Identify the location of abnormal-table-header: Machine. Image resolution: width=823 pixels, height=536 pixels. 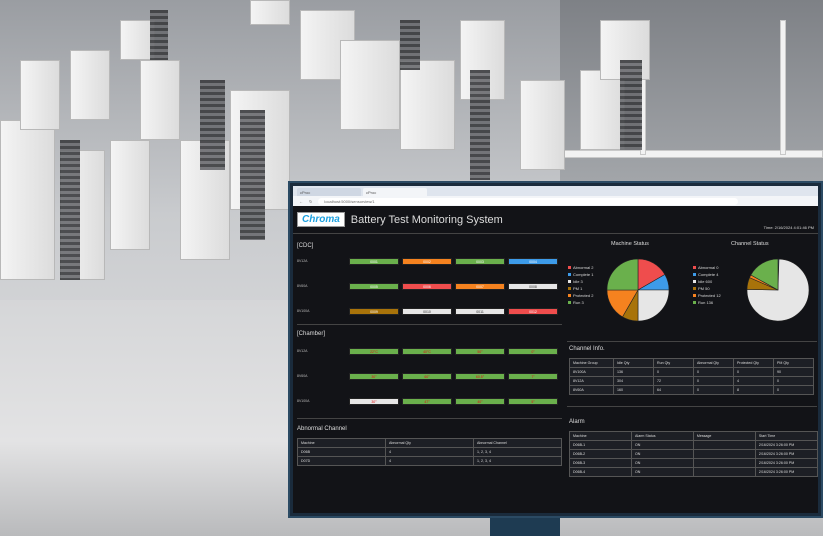
(341, 443).